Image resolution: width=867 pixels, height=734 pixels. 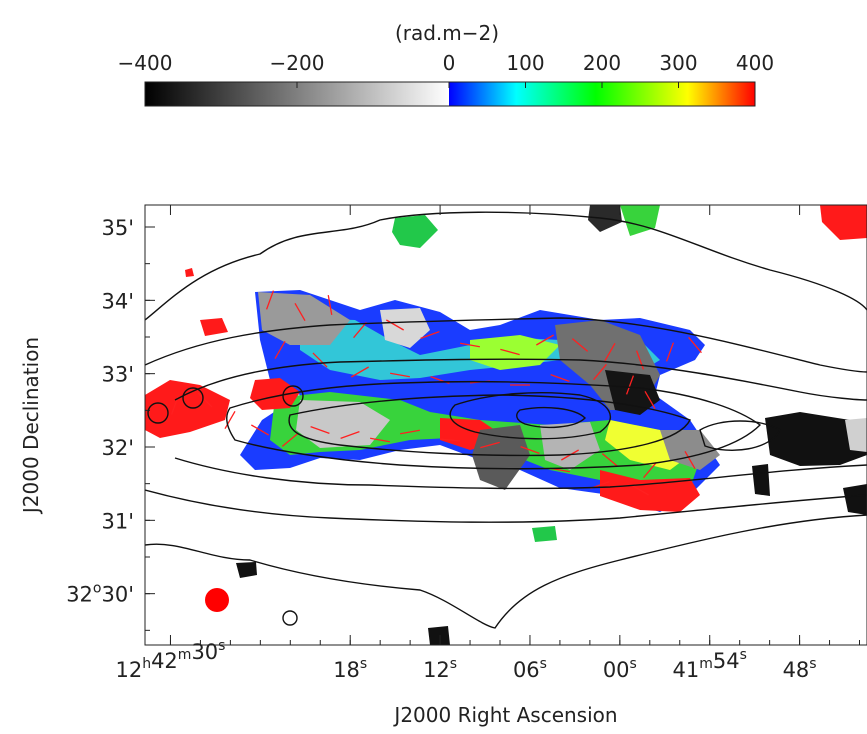 I want to click on colorbar-tick-label: 0, so click(x=449, y=63).